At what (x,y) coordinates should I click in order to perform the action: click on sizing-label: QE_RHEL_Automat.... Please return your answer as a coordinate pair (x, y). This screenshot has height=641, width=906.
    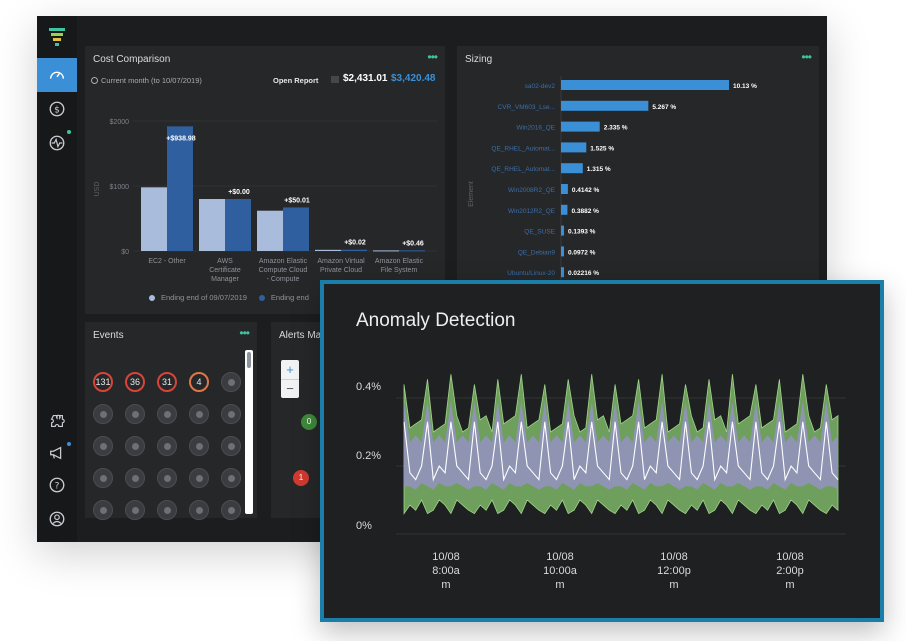
    Looking at the image, I should click on (523, 148).